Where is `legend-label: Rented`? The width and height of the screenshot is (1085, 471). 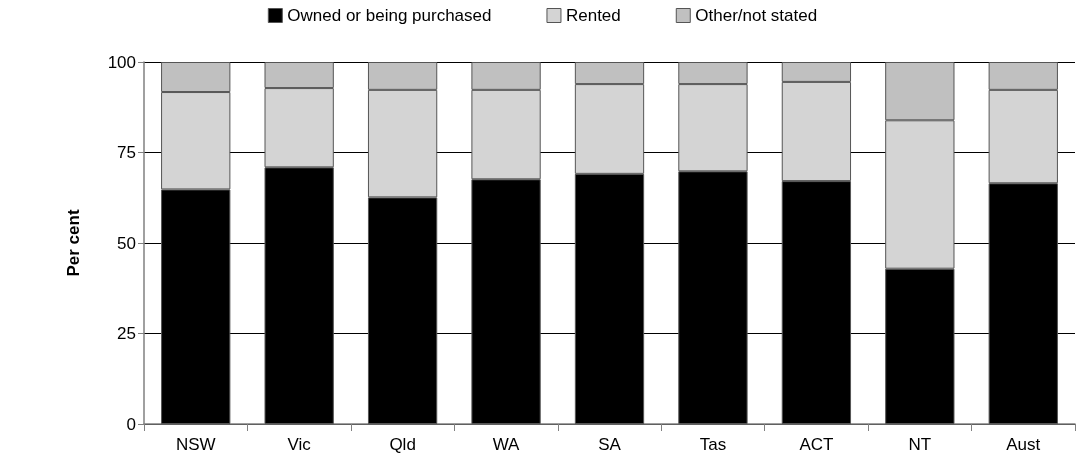 legend-label: Rented is located at coordinates (593, 15).